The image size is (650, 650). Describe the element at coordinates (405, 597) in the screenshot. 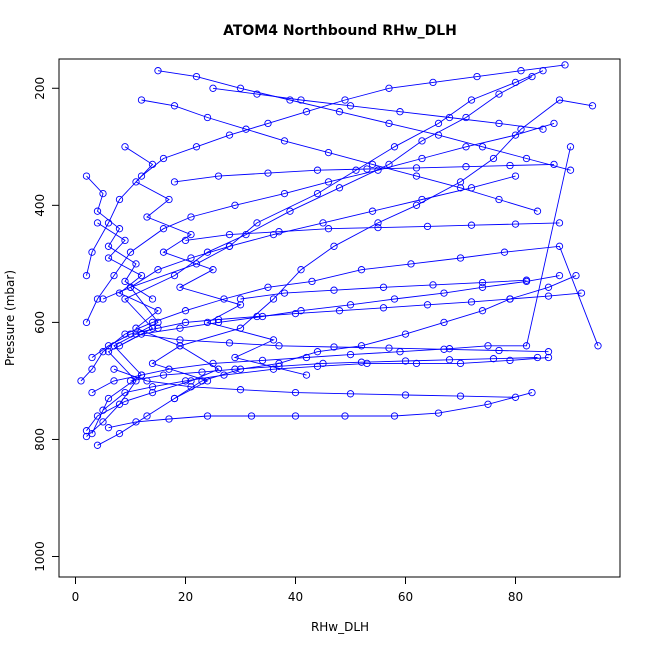

I see `x-tick-label: 60` at that location.